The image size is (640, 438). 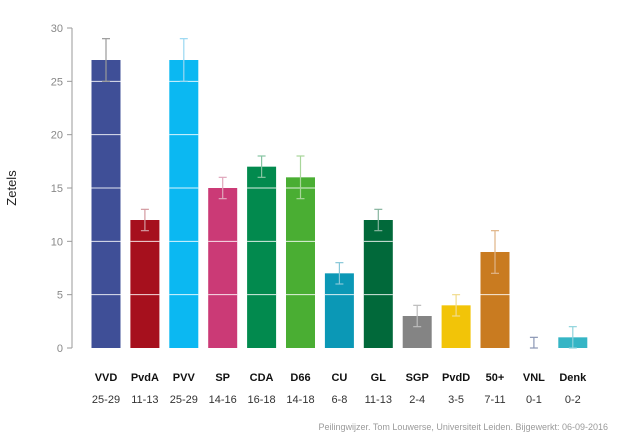 What do you see at coordinates (456, 321) in the screenshot?
I see `bar-group-pvdd` at bounding box center [456, 321].